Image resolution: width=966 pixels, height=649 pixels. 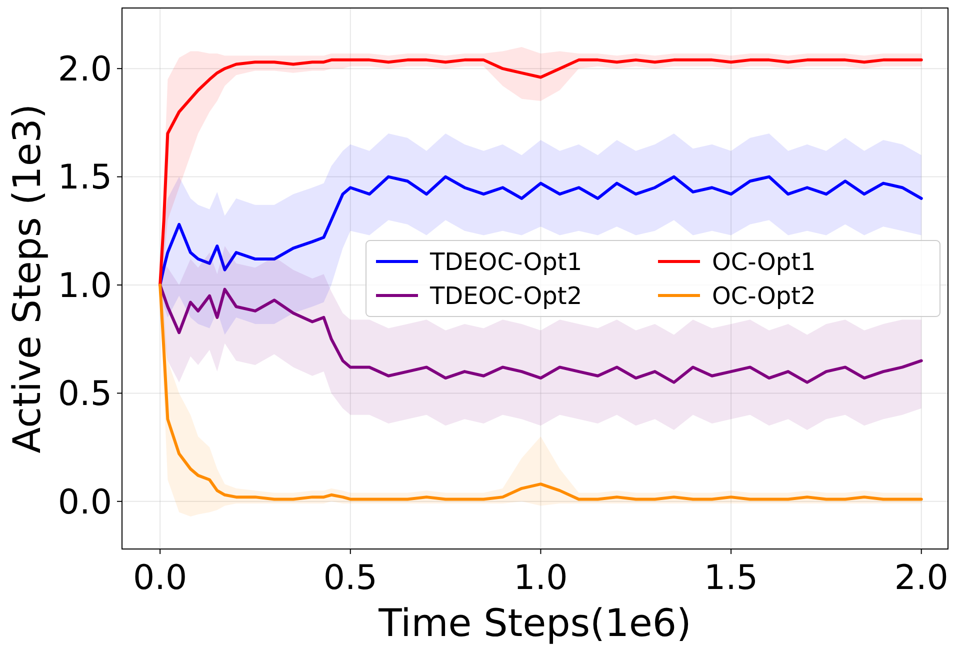 I want to click on x-tick-label: 0.5, so click(x=350, y=578).